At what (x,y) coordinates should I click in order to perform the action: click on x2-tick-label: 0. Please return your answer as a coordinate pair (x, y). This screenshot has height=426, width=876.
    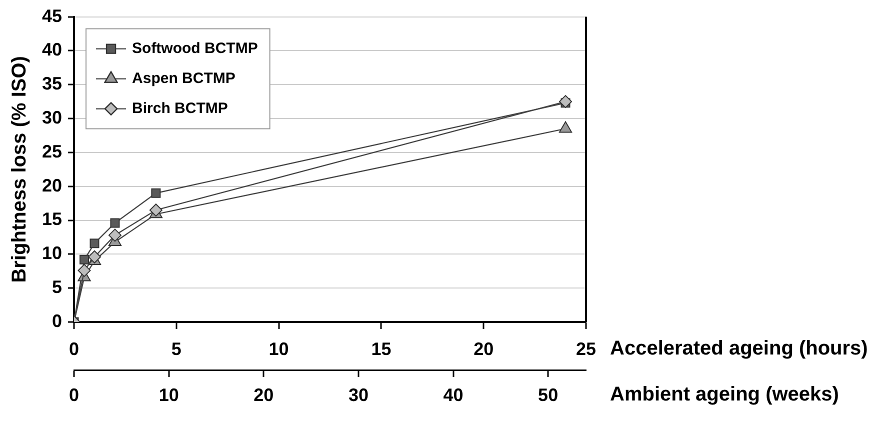
    Looking at the image, I should click on (74, 394).